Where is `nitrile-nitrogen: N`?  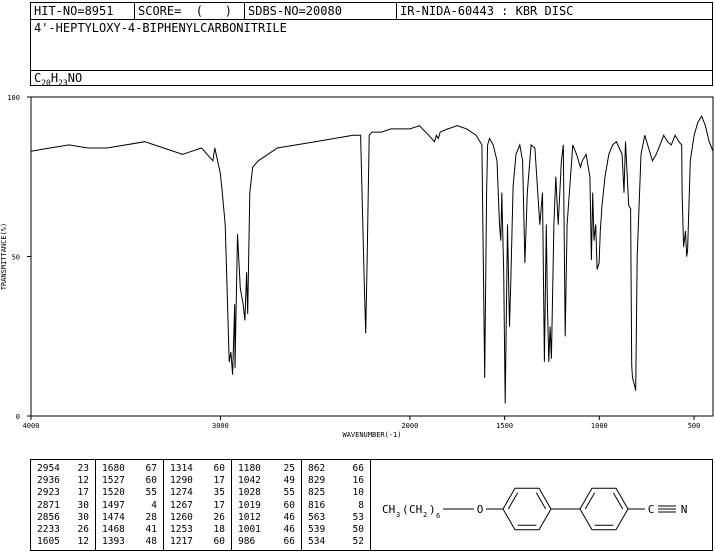 nitrile-nitrogen: N is located at coordinates (684, 509).